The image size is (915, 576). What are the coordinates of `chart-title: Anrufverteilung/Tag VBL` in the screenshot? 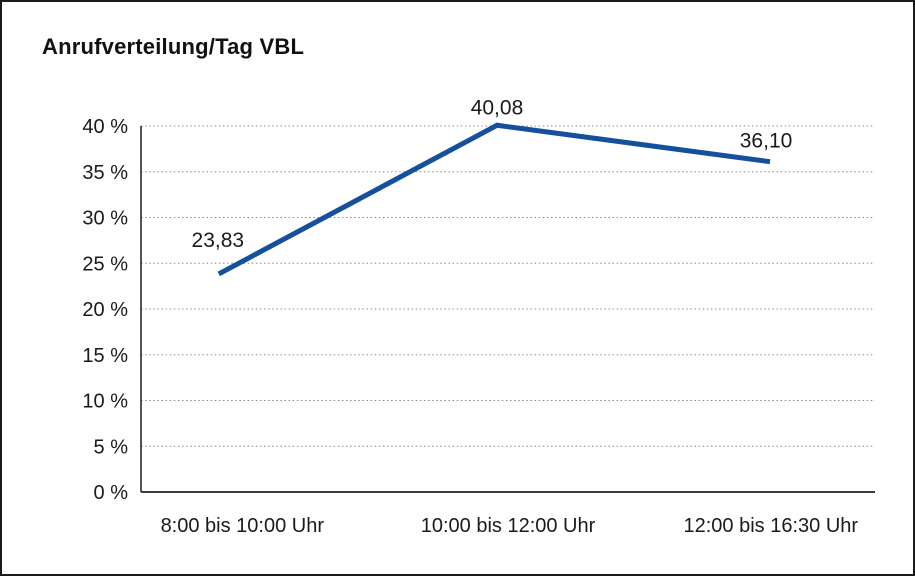 It's located at (173, 46).